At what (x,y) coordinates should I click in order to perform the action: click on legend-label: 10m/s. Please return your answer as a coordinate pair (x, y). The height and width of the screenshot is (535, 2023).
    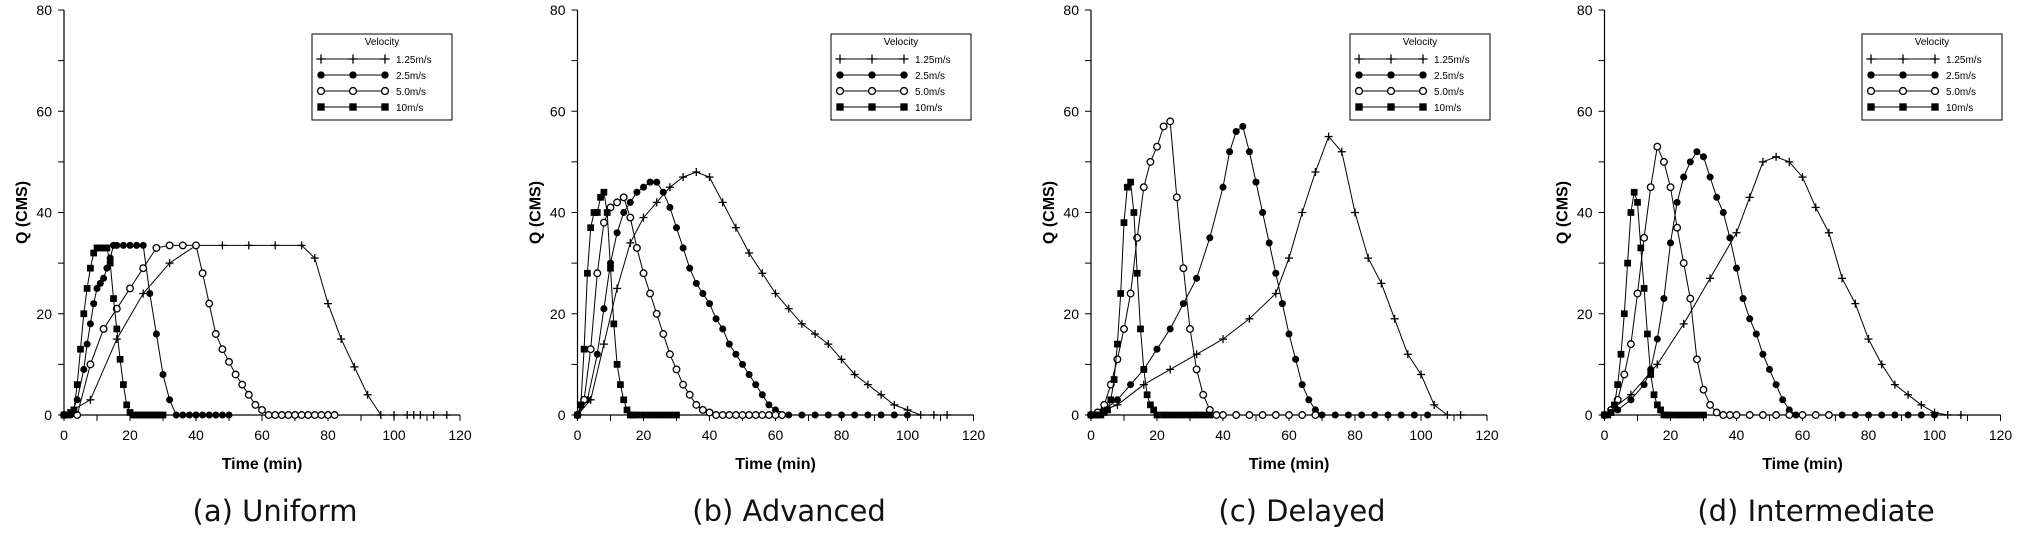
    Looking at the image, I should click on (1447, 108).